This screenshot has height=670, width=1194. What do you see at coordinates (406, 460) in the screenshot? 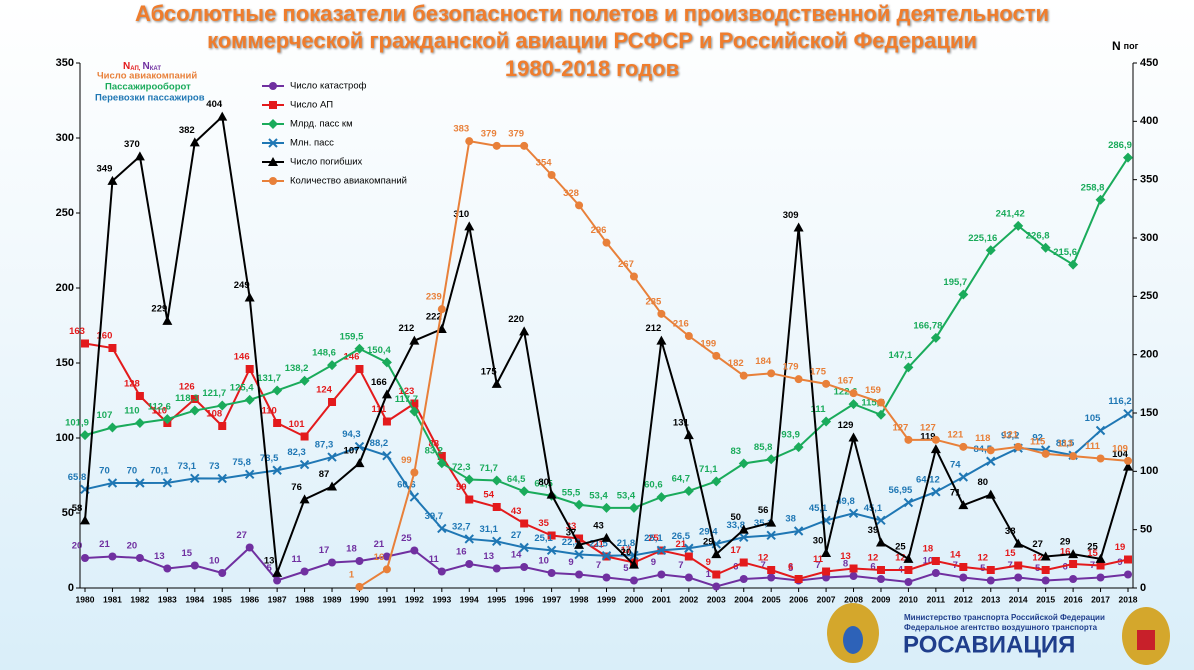
I see `data-label: 99` at bounding box center [406, 460].